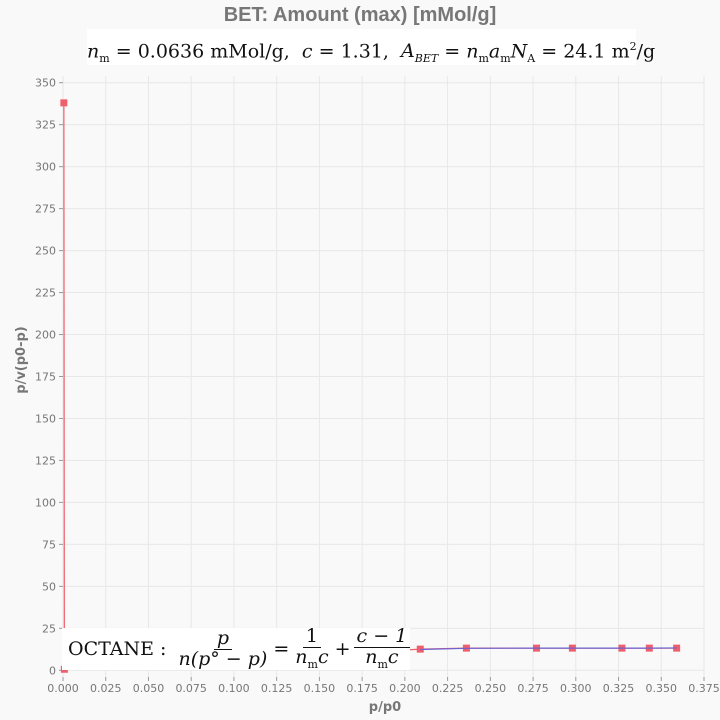 This screenshot has width=720, height=720. What do you see at coordinates (45, 335) in the screenshot?
I see `y-tick-label: 200` at bounding box center [45, 335].